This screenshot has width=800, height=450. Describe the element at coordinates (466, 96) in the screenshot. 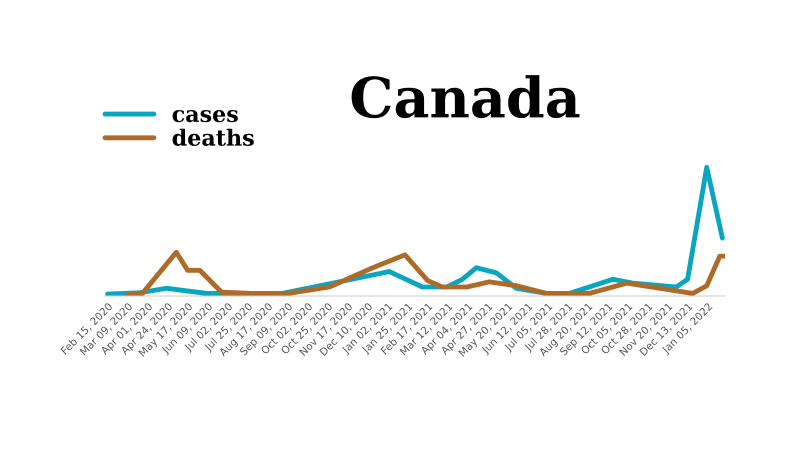

I see `chart-title: Canada` at that location.